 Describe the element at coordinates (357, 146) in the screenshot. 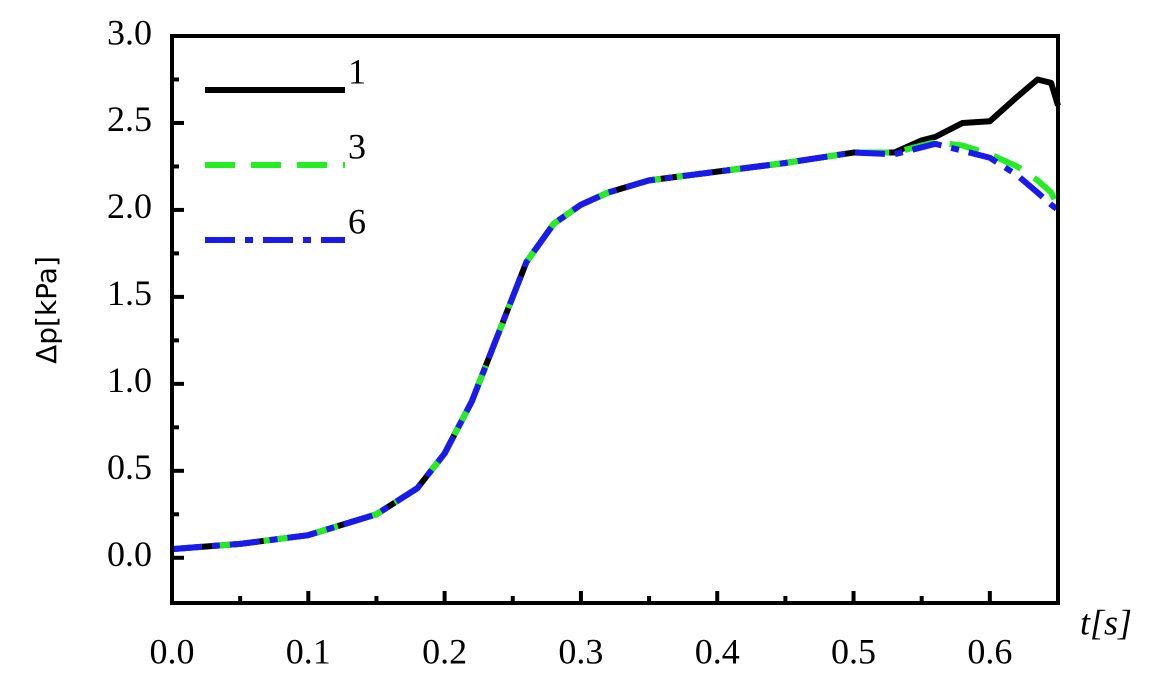

I see `legend-label: 3` at that location.